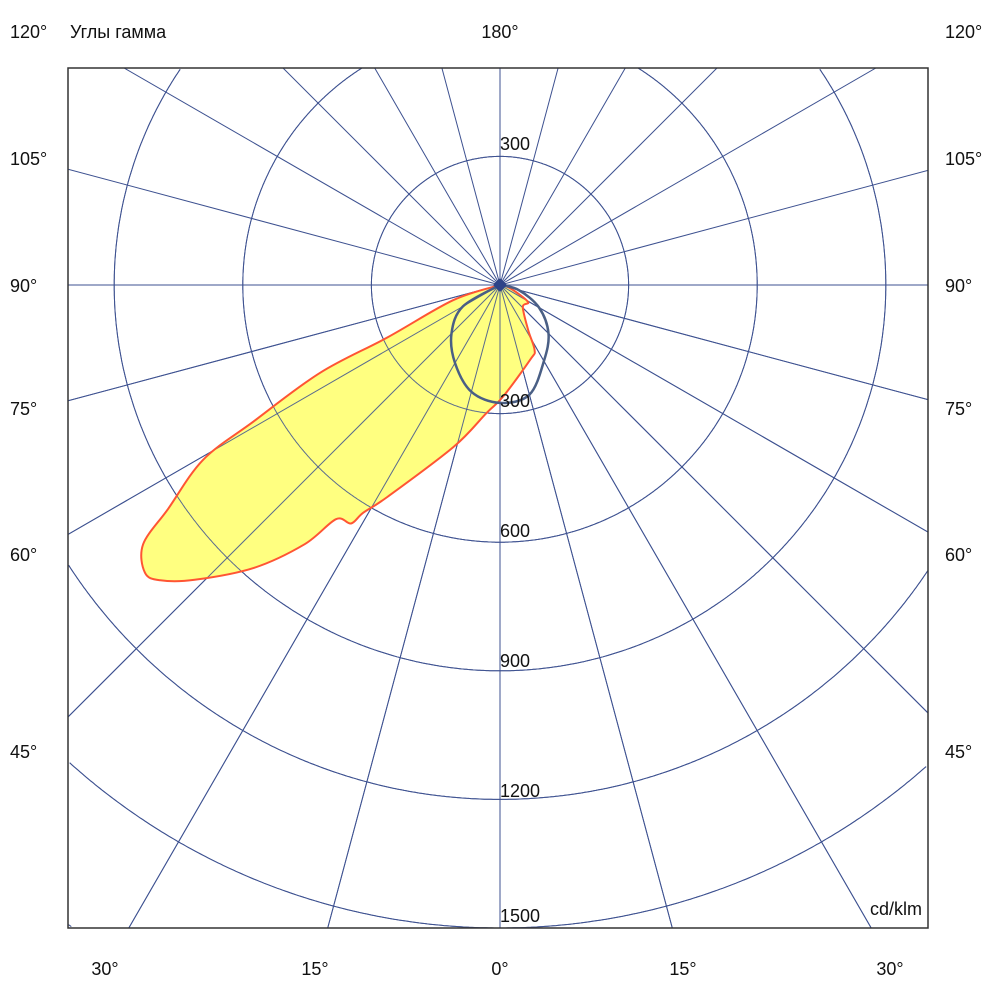  What do you see at coordinates (520, 791) in the screenshot?
I see `ring-label: 1200` at bounding box center [520, 791].